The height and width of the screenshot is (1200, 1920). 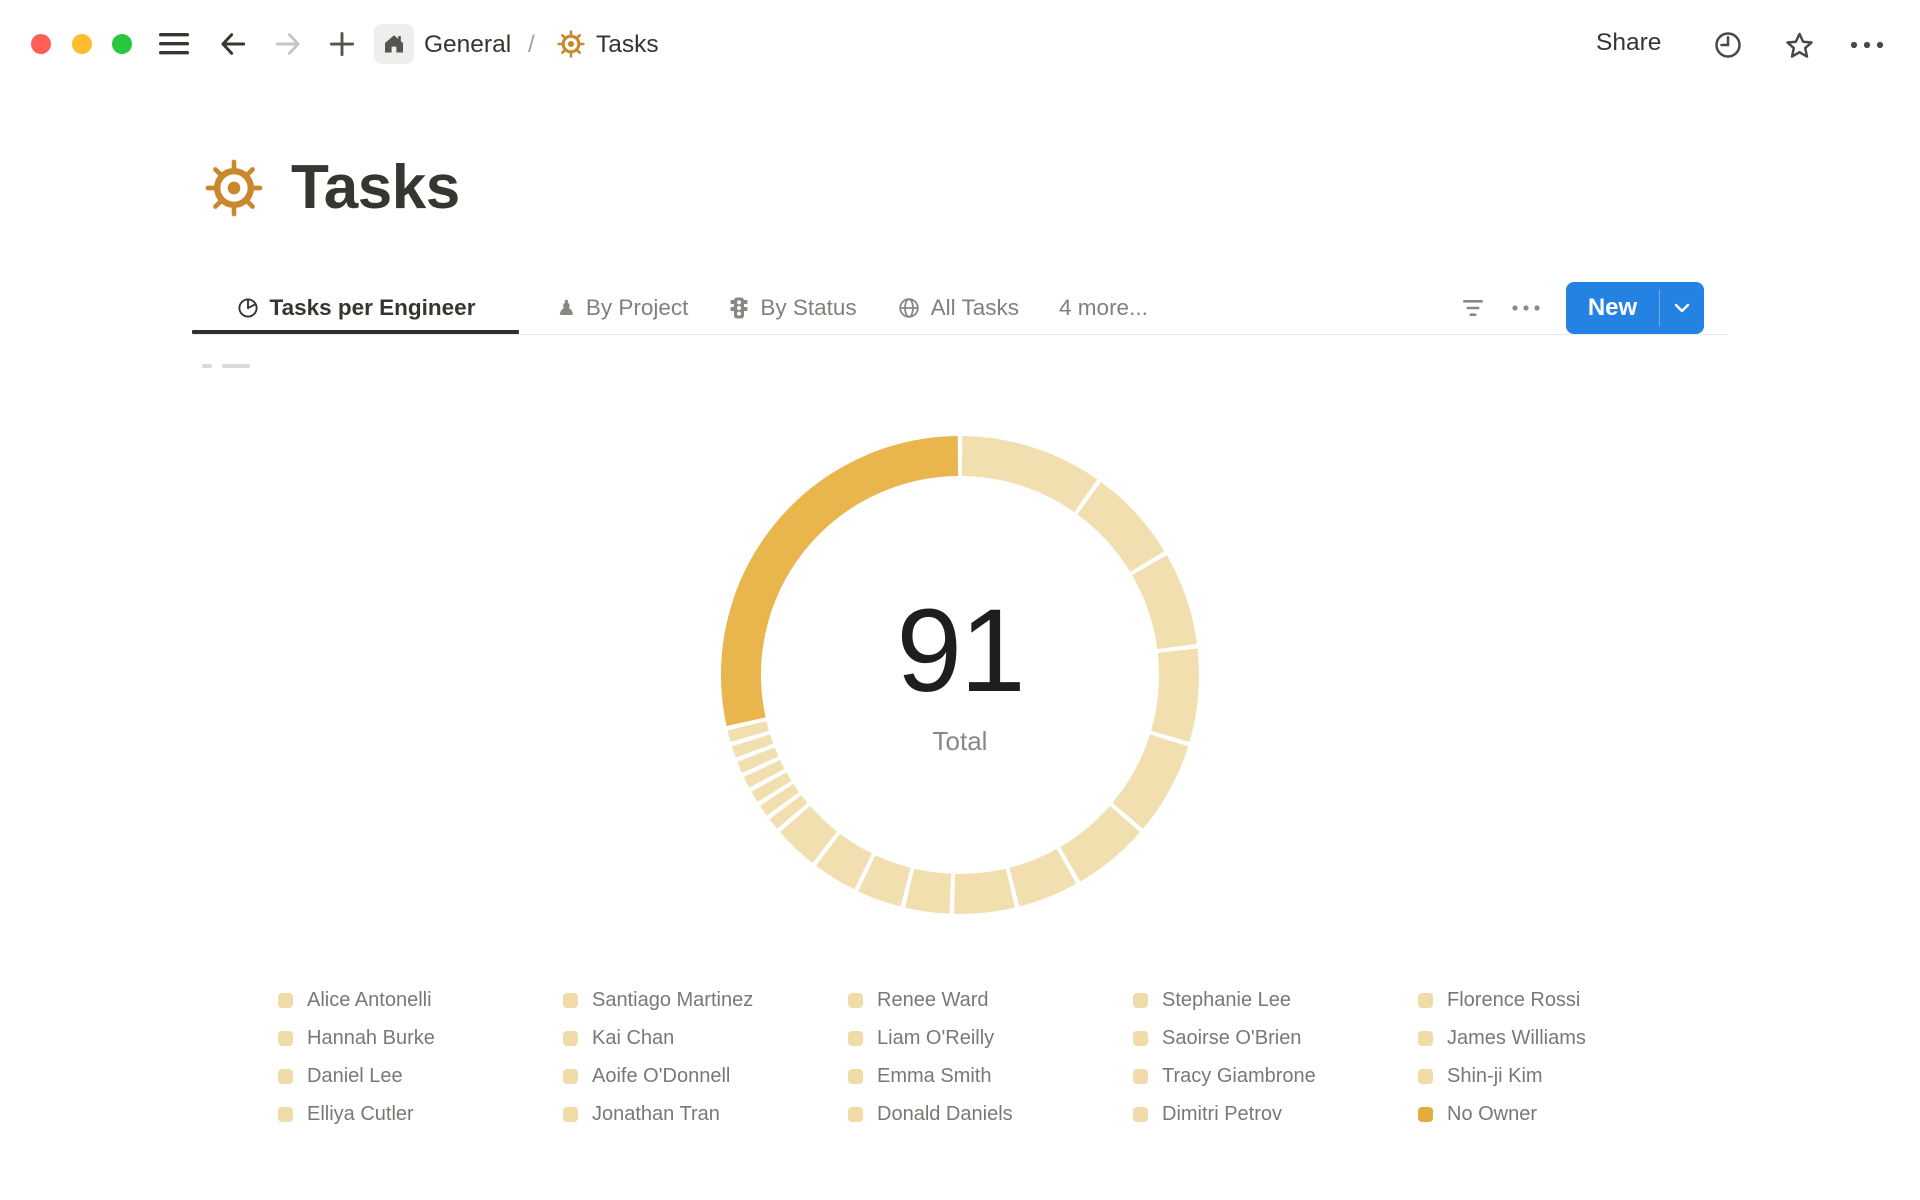 I want to click on donut-segment-kai-chan, so click(x=1100, y=843).